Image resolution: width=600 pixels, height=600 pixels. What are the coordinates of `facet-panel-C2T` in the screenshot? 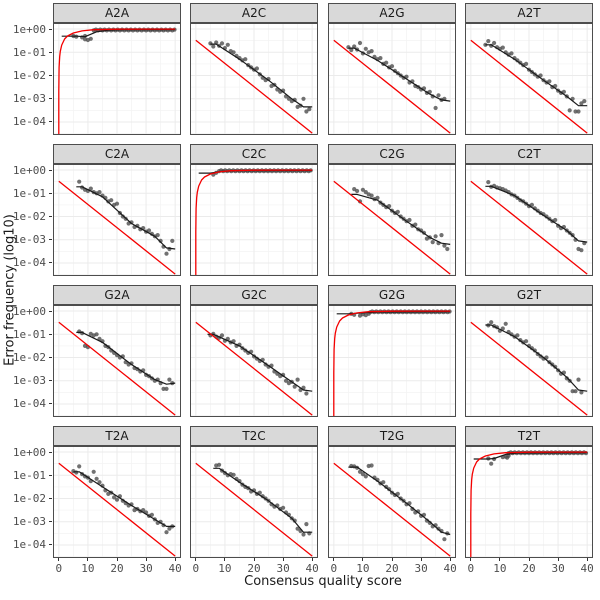 It's located at (529, 220).